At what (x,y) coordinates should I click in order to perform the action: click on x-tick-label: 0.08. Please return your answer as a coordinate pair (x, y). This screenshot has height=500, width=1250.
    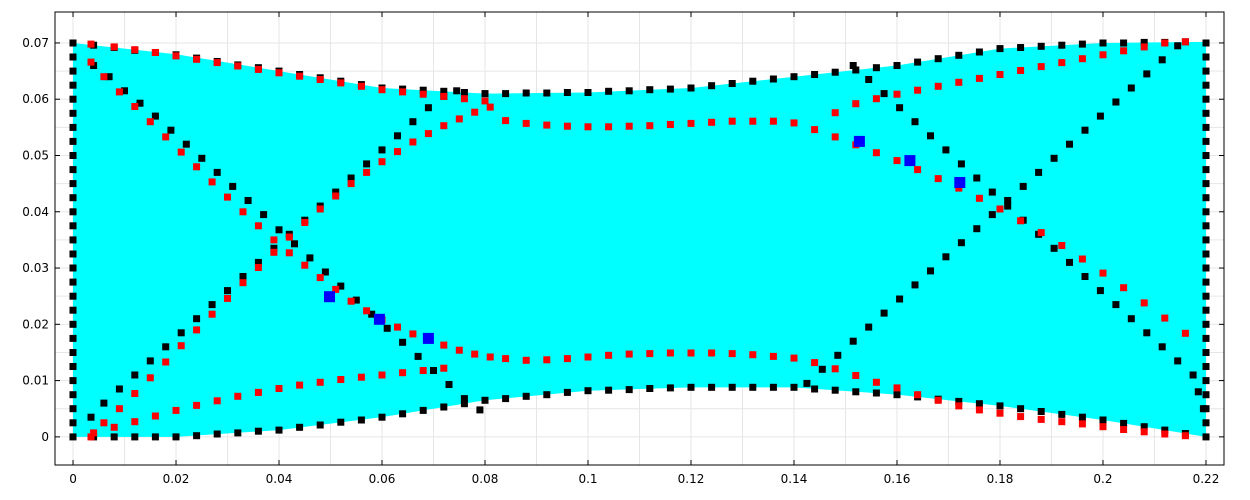
    Looking at the image, I should click on (485, 479).